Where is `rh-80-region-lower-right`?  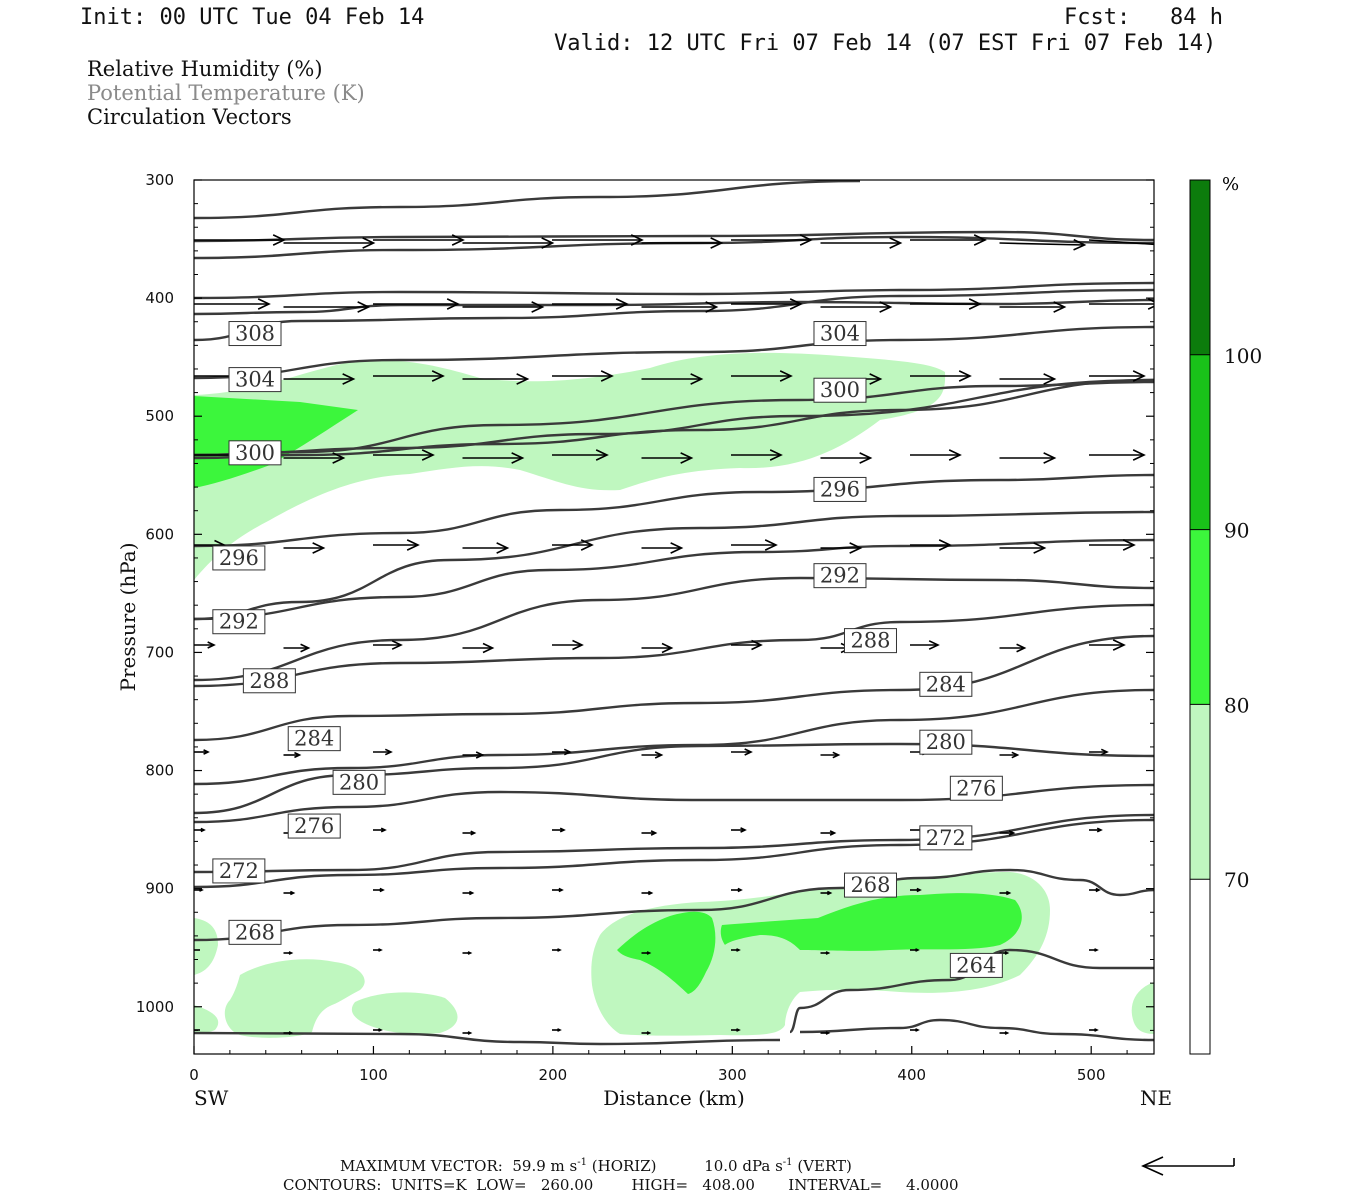 rh-80-region-lower-right is located at coordinates (871, 922).